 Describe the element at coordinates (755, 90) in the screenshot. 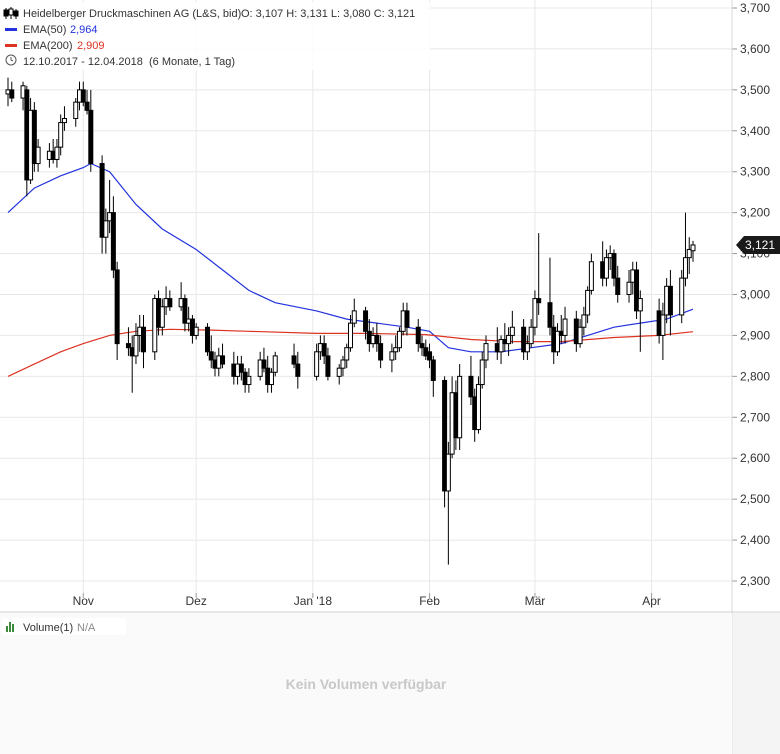

I see `y-tick-label: 3,500` at that location.